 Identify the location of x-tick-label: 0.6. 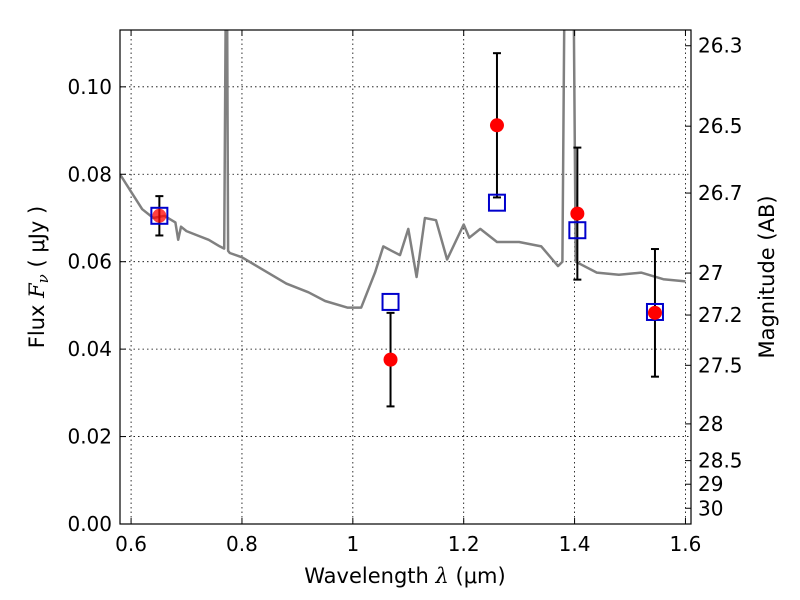
(131, 544).